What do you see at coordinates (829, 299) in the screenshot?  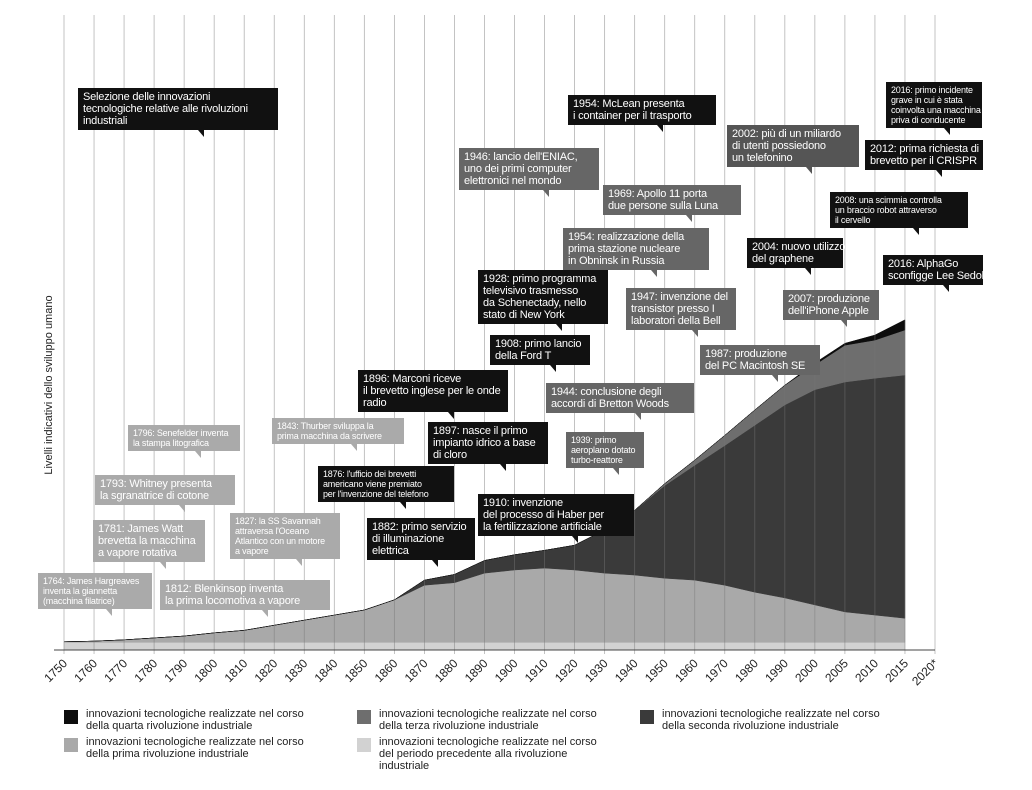 I see `annotation-line: 2007: produzione` at bounding box center [829, 299].